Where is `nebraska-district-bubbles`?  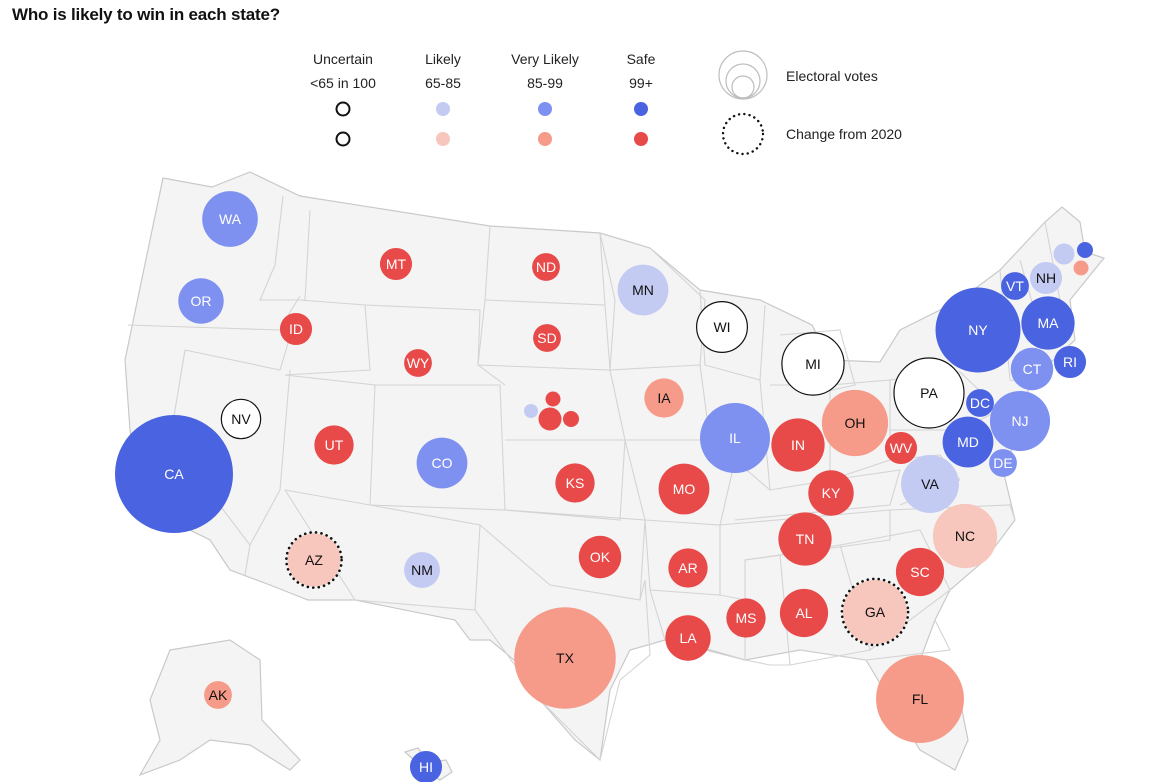 nebraska-district-bubbles is located at coordinates (551, 411).